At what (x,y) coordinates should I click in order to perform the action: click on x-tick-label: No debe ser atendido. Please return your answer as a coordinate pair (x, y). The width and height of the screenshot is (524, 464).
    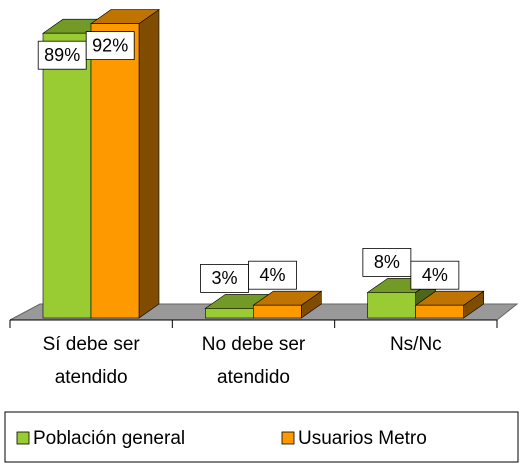
    Looking at the image, I should click on (253, 361).